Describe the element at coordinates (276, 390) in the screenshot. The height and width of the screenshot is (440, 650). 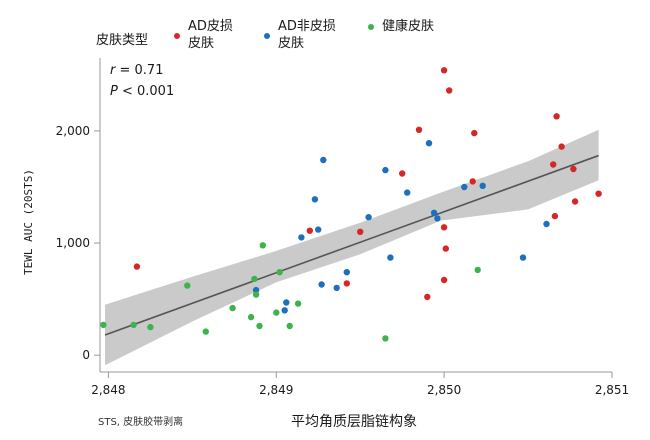
I see `x-tick-label: 2,849` at that location.